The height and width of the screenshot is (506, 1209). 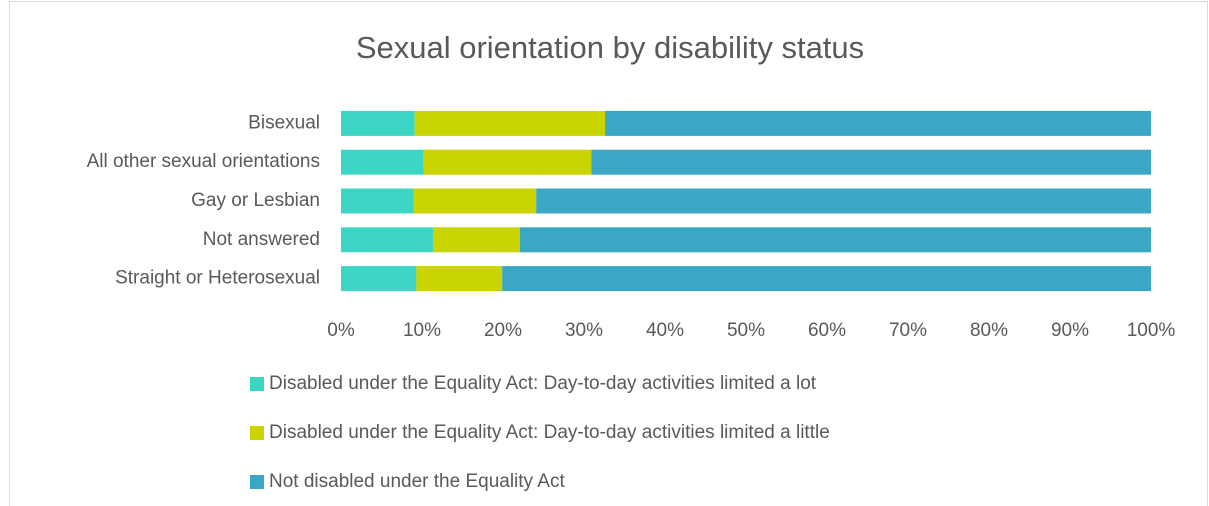 I want to click on x-tick-label: 40%, so click(x=665, y=330).